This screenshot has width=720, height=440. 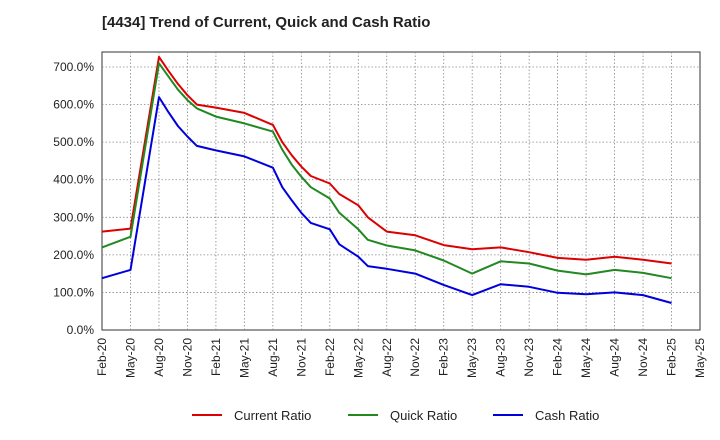 What do you see at coordinates (567, 415) in the screenshot?
I see `legend-label: Cash Ratio` at bounding box center [567, 415].